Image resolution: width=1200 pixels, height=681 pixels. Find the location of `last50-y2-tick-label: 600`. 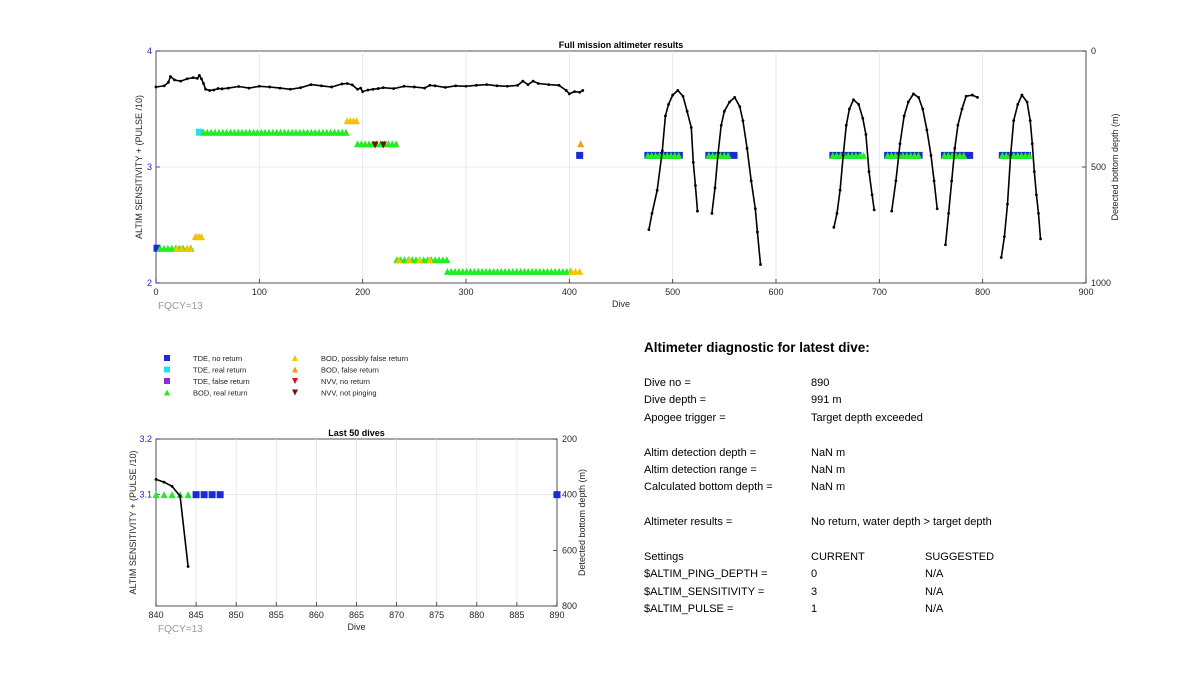

last50-y2-tick-label: 600 is located at coordinates (569, 550).